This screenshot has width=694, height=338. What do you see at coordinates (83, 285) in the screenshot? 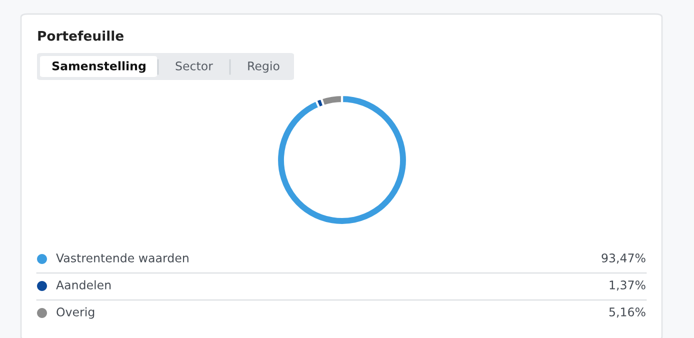
I see `legend-label: Aandelen` at bounding box center [83, 285].